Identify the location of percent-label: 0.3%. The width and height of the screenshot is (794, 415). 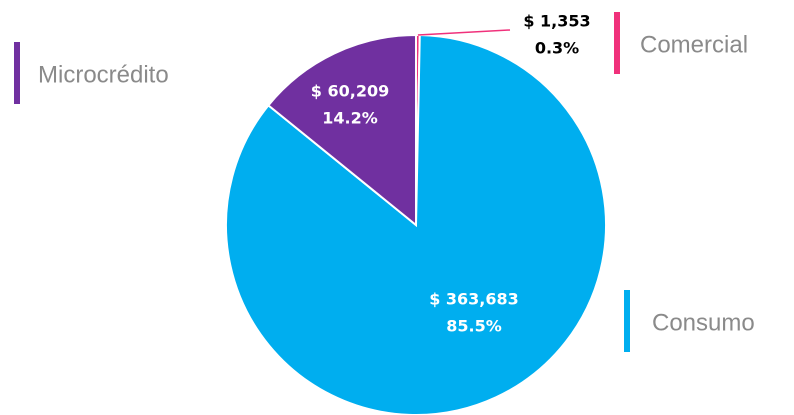
(557, 48).